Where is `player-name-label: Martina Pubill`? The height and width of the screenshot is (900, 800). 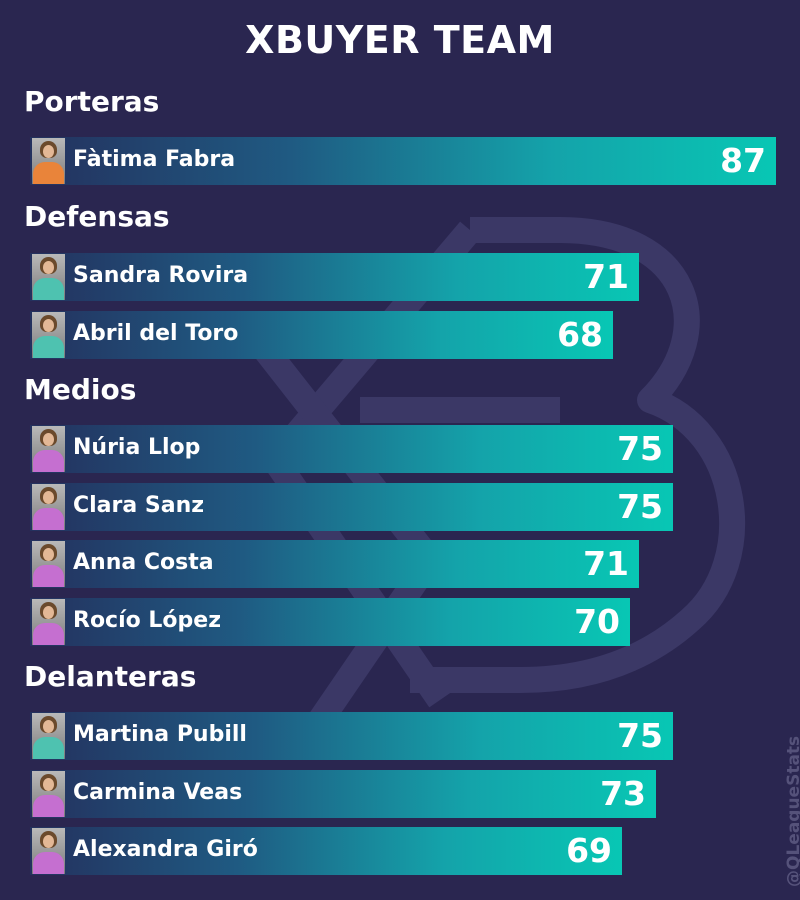 player-name-label: Martina Pubill is located at coordinates (160, 734).